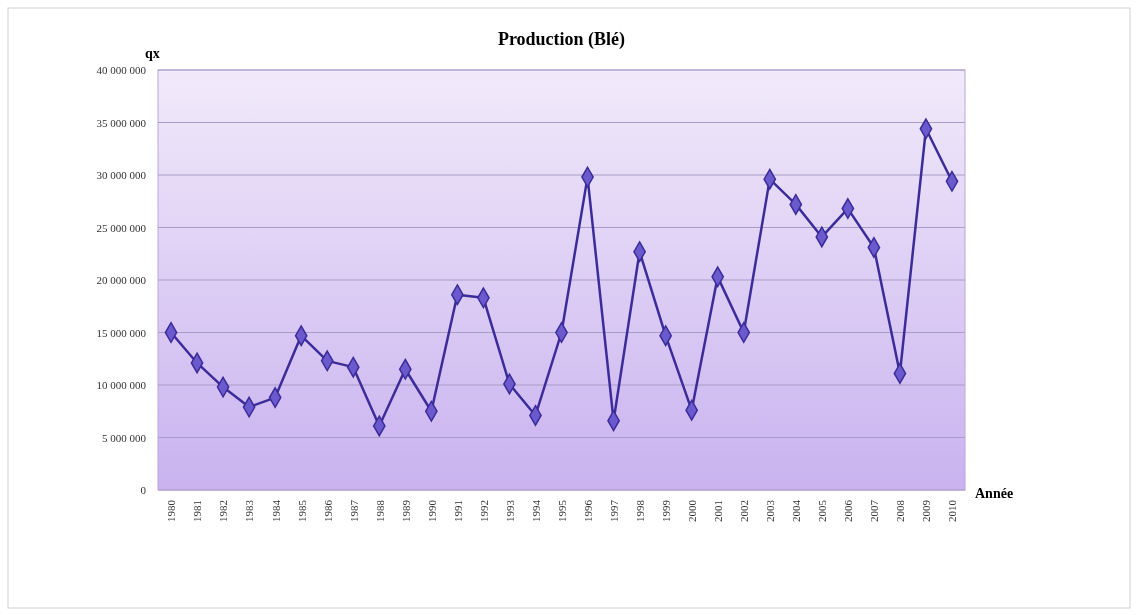 The image size is (1138, 615). I want to click on x-tick-label: 1999, so click(665, 510).